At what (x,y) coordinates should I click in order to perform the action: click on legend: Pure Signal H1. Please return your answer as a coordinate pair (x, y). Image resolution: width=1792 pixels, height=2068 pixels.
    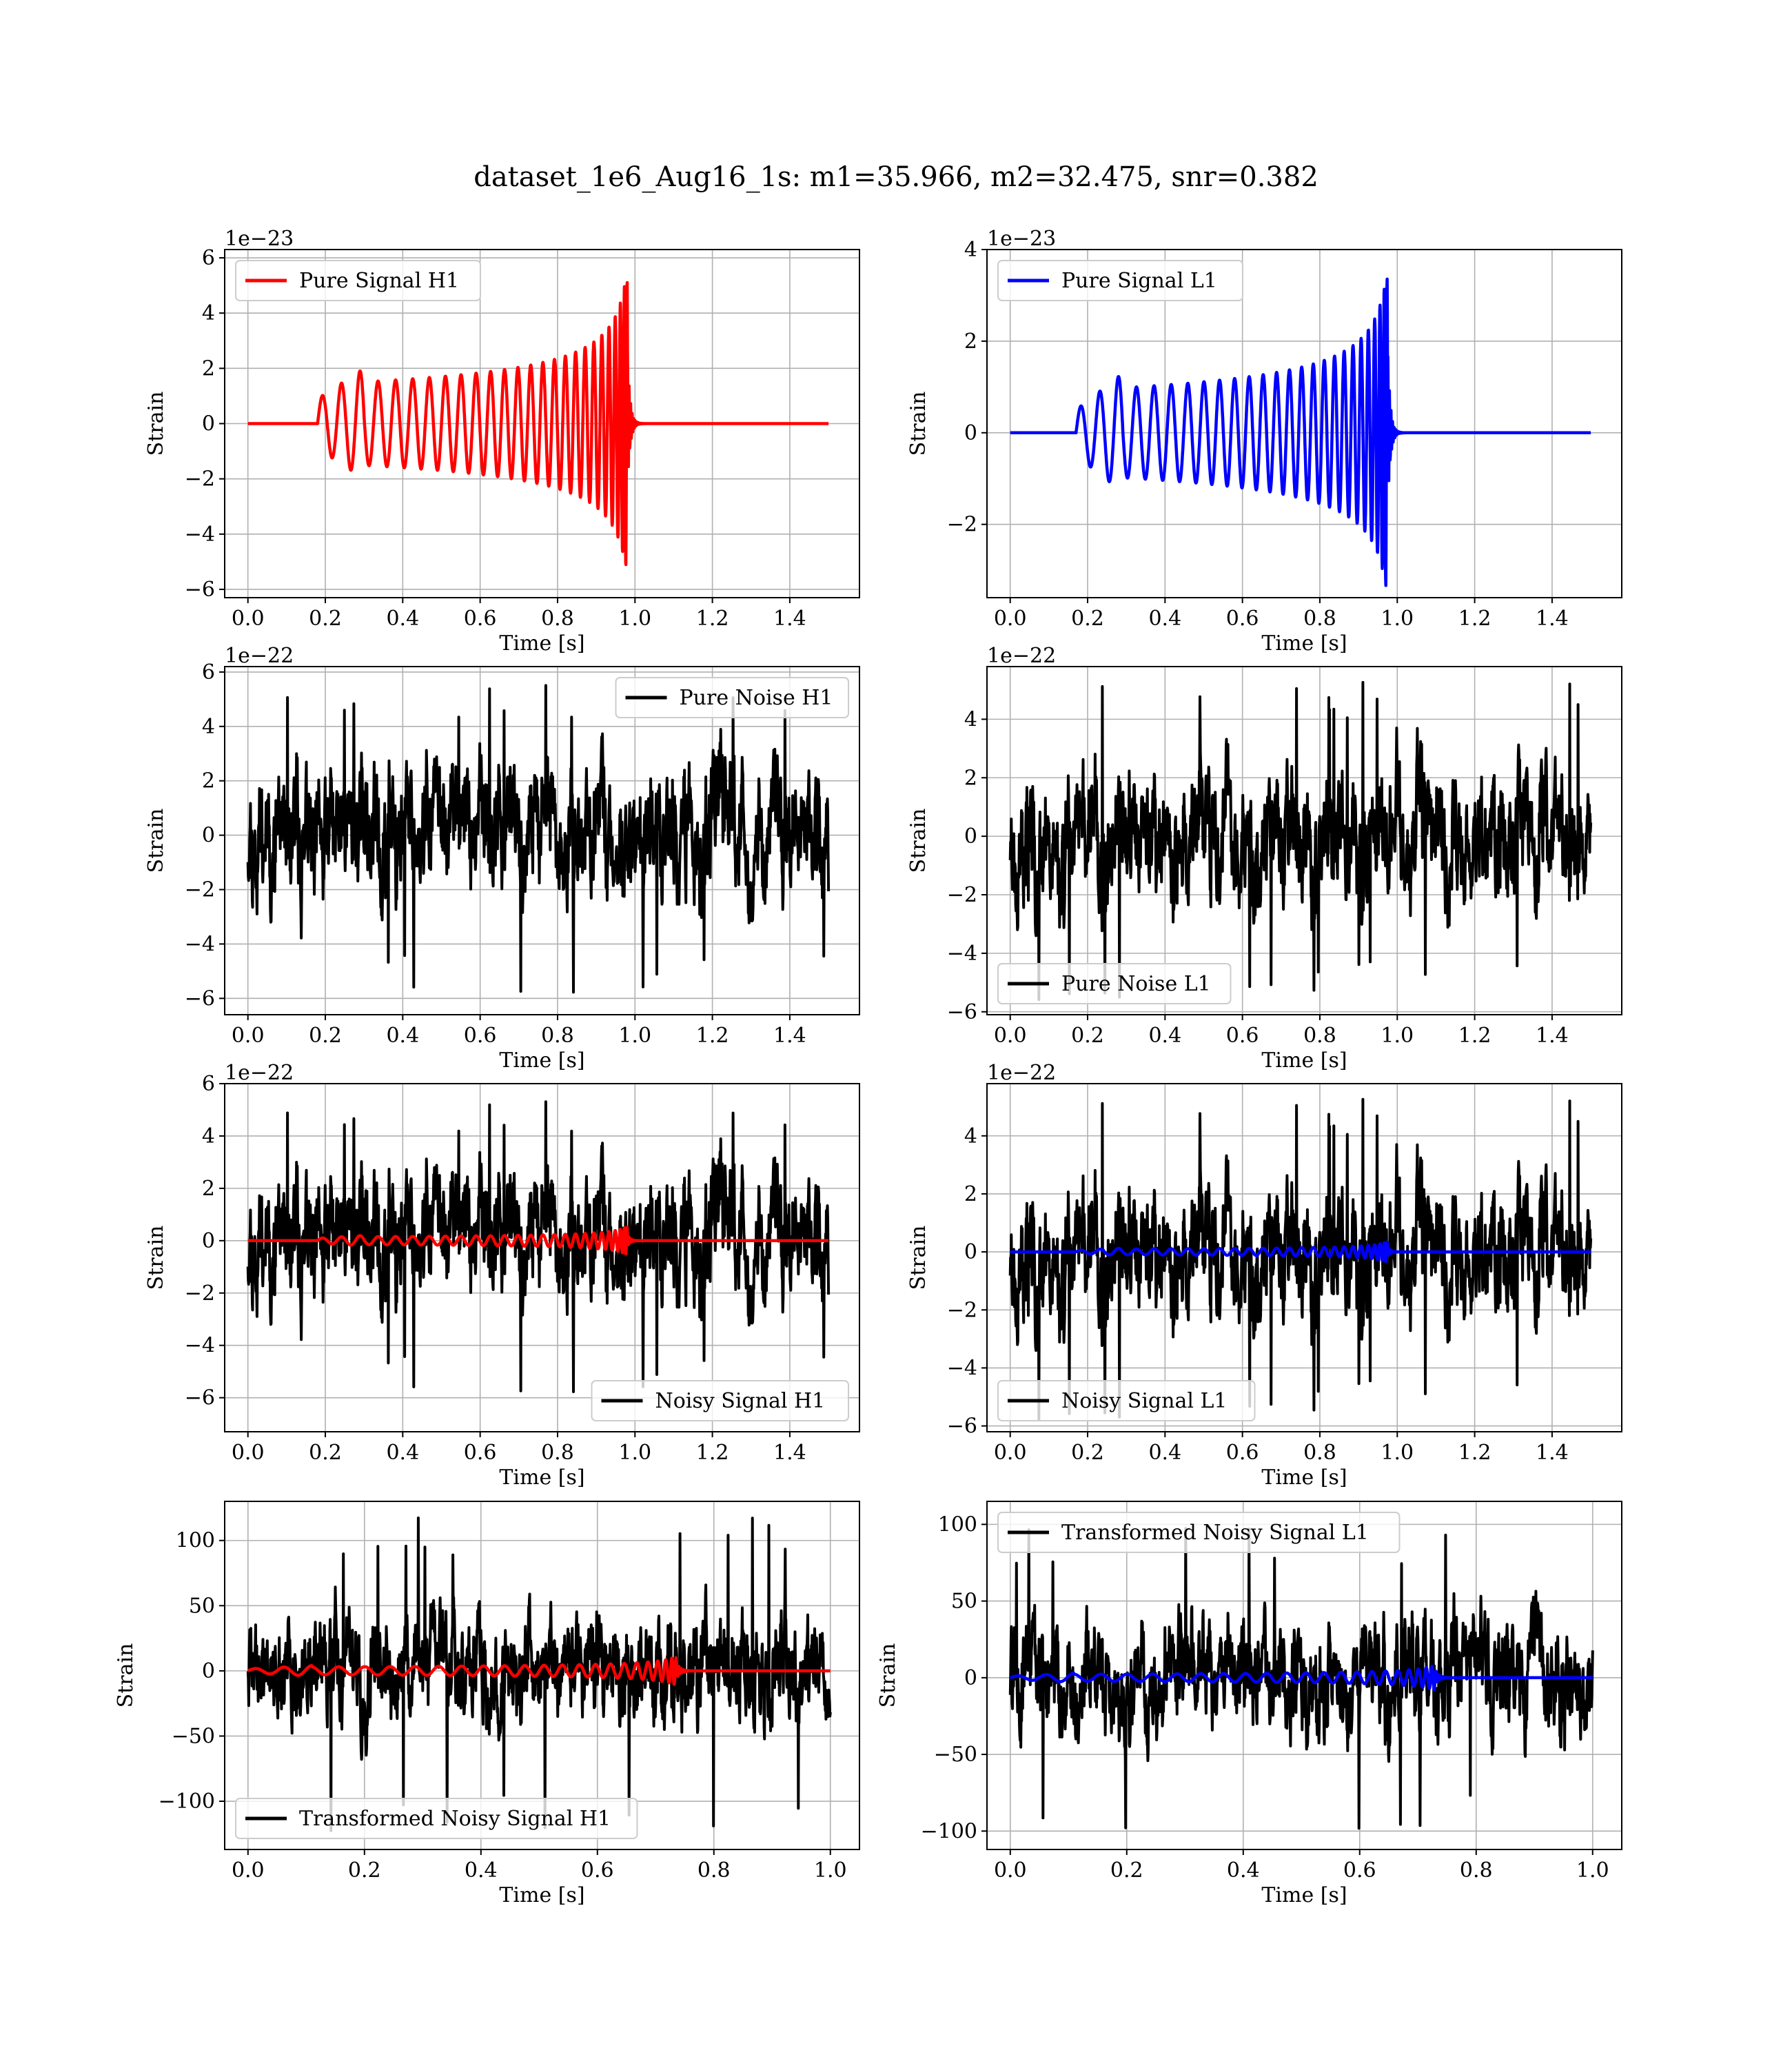
    Looking at the image, I should click on (358, 280).